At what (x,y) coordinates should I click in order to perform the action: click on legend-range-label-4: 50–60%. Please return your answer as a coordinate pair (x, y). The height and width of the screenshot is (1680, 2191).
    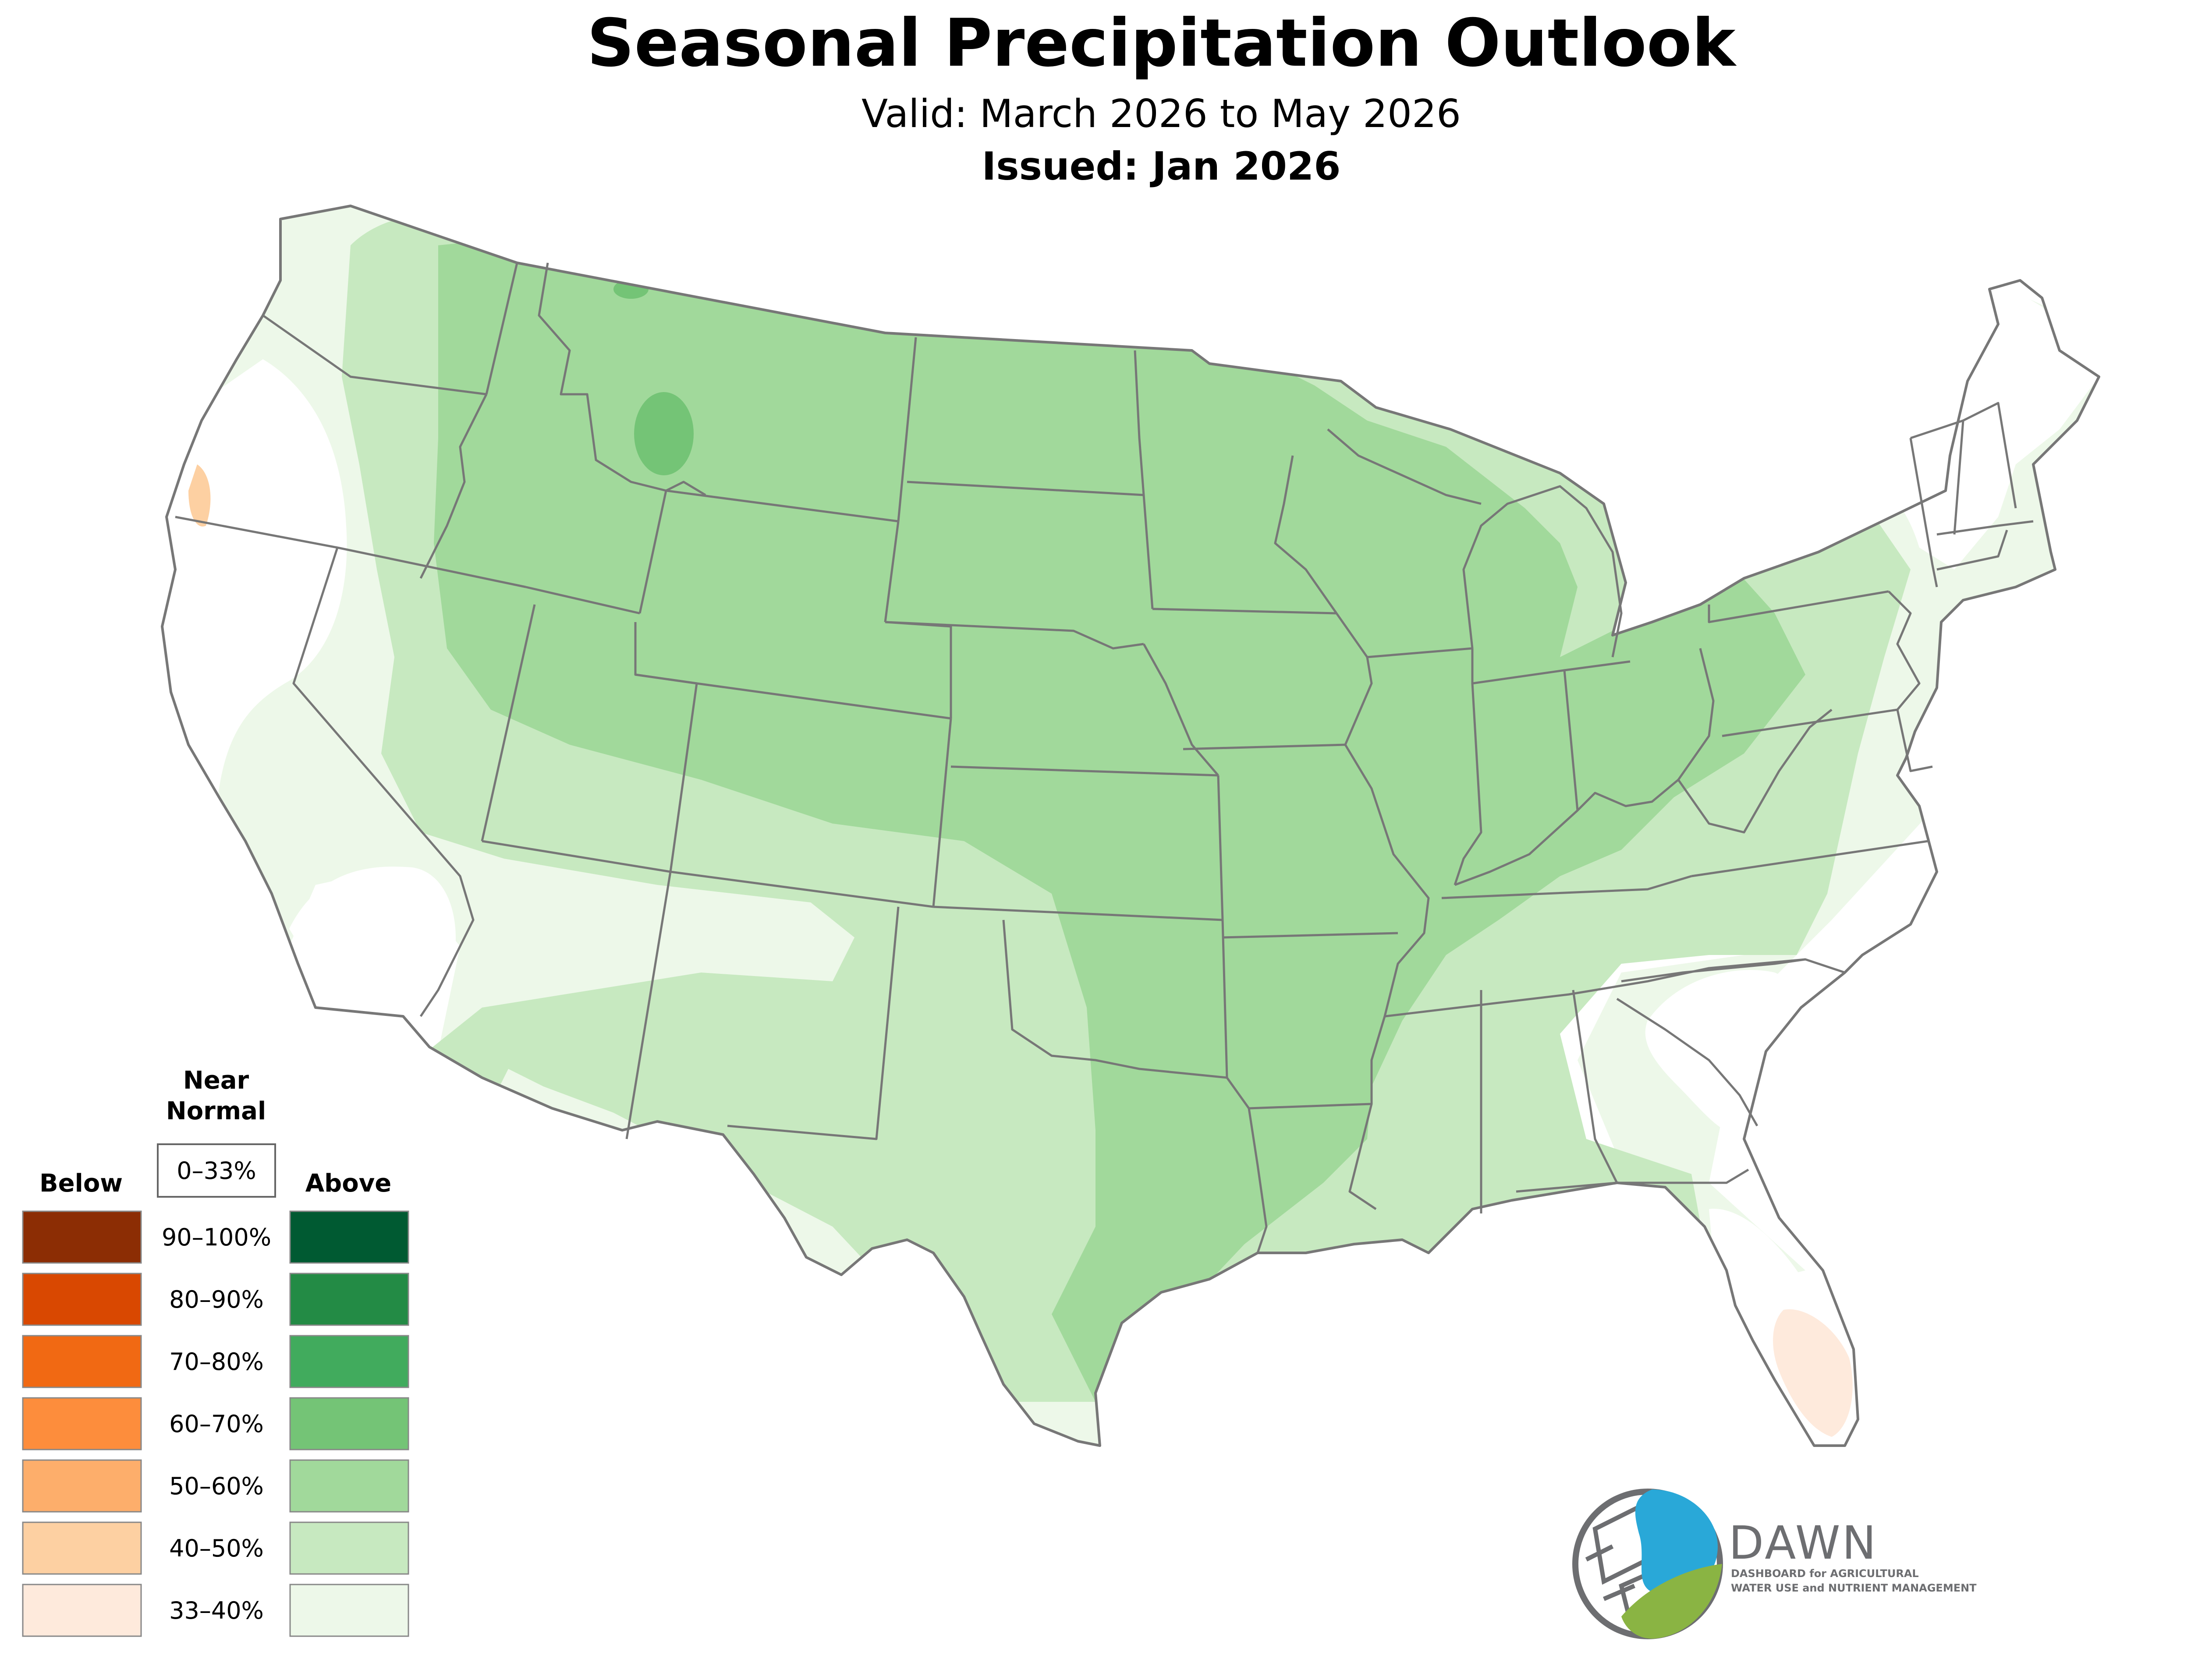
    Looking at the image, I should click on (216, 1486).